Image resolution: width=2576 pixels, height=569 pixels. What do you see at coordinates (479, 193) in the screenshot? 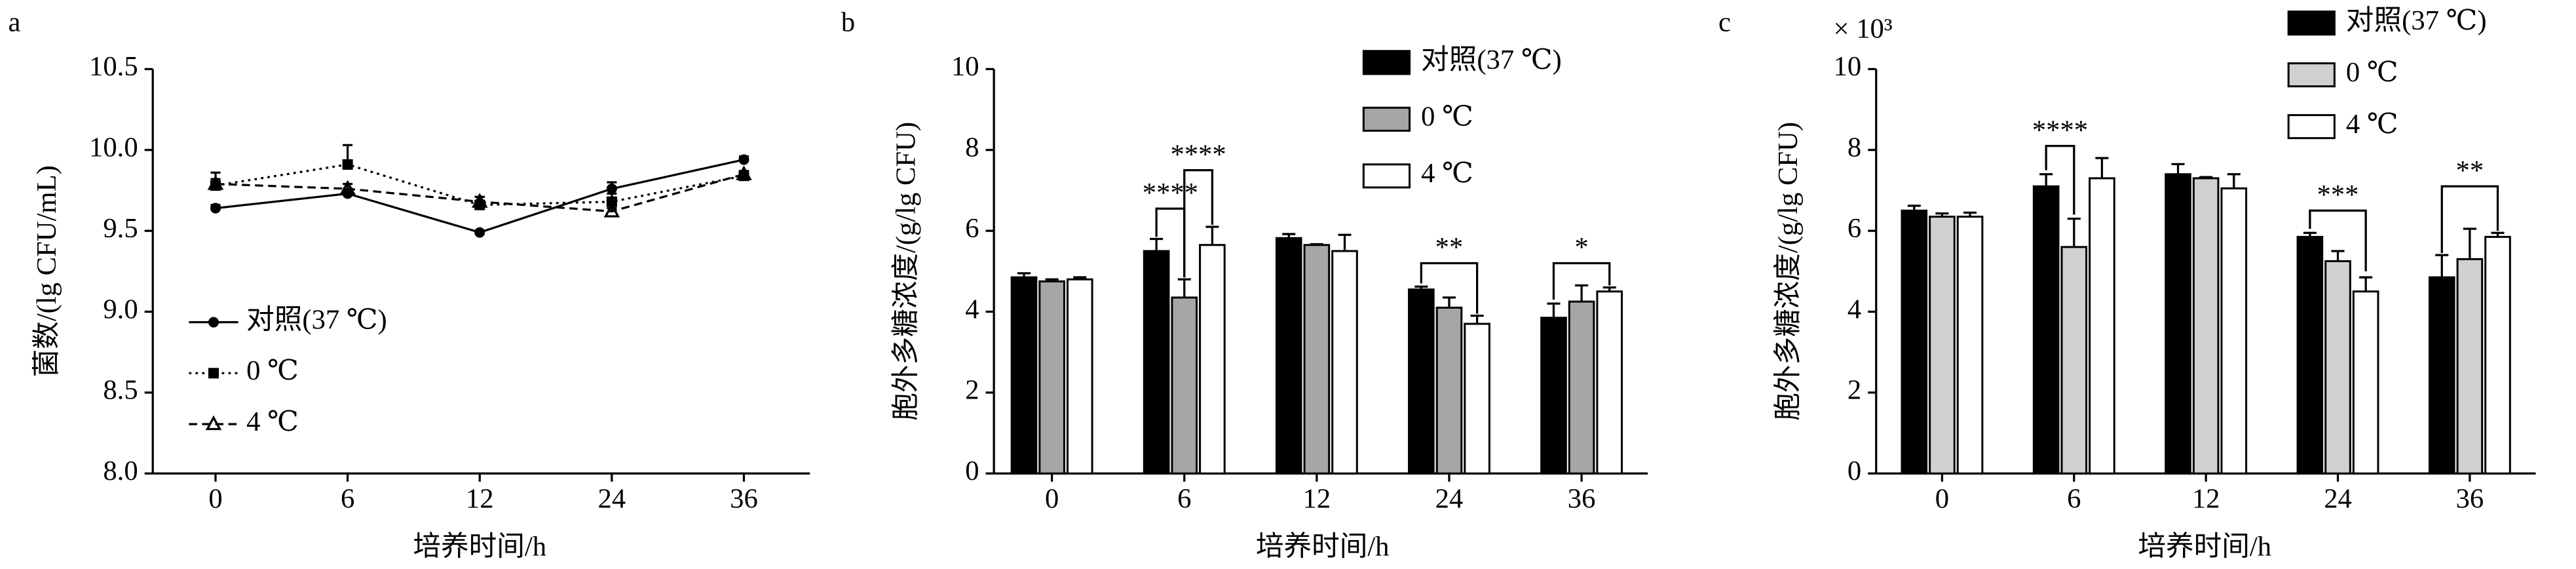
I see `series-line` at bounding box center [479, 193].